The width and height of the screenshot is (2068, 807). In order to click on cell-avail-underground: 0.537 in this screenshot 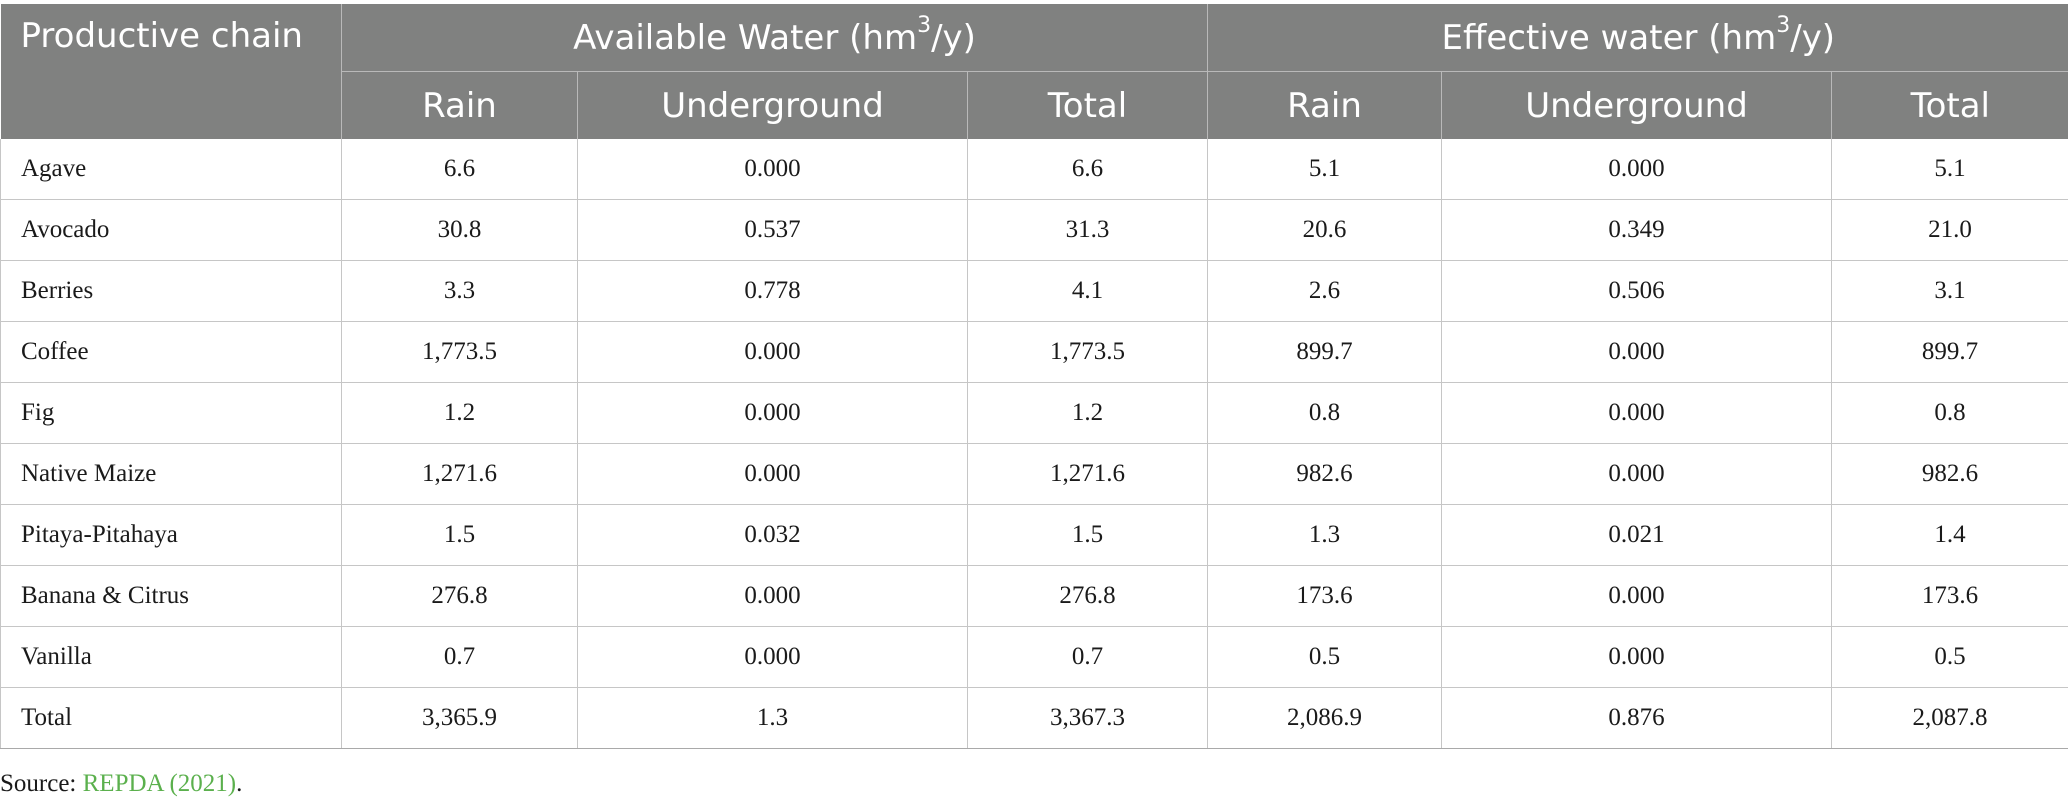, I will do `click(772, 230)`.